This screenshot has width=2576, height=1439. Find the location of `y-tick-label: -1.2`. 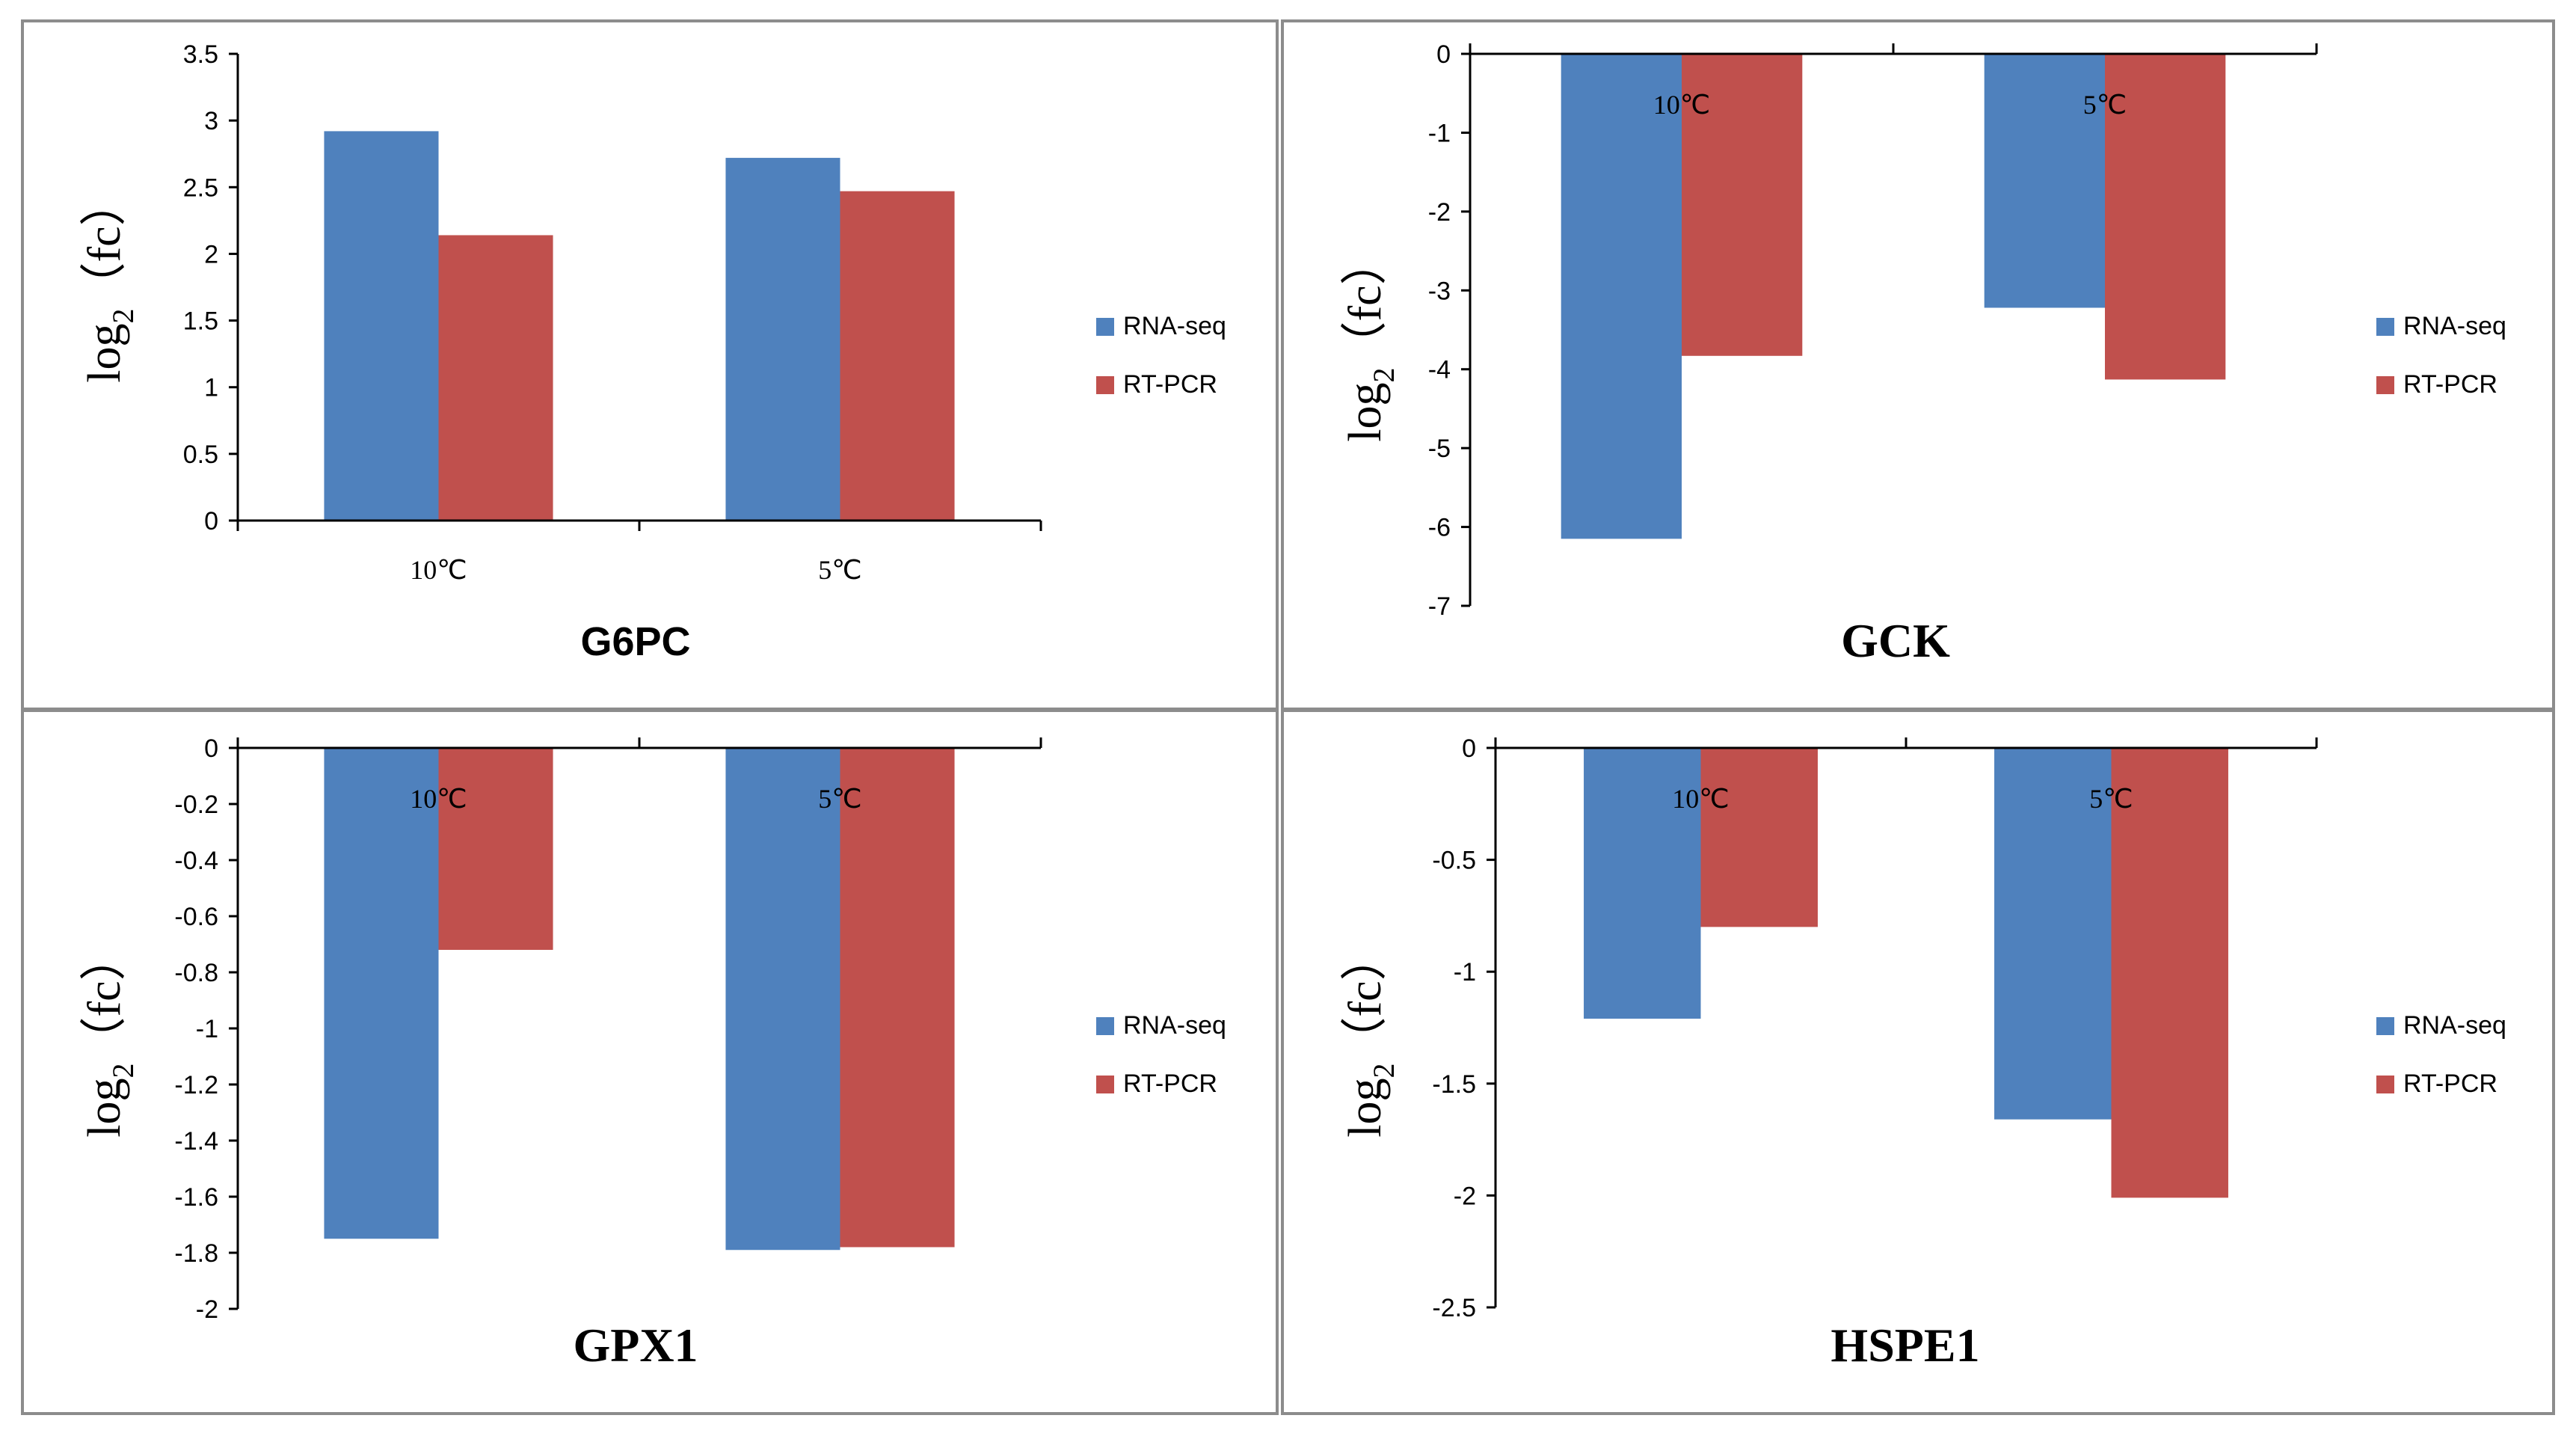

y-tick-label: -1.2 is located at coordinates (196, 1085).